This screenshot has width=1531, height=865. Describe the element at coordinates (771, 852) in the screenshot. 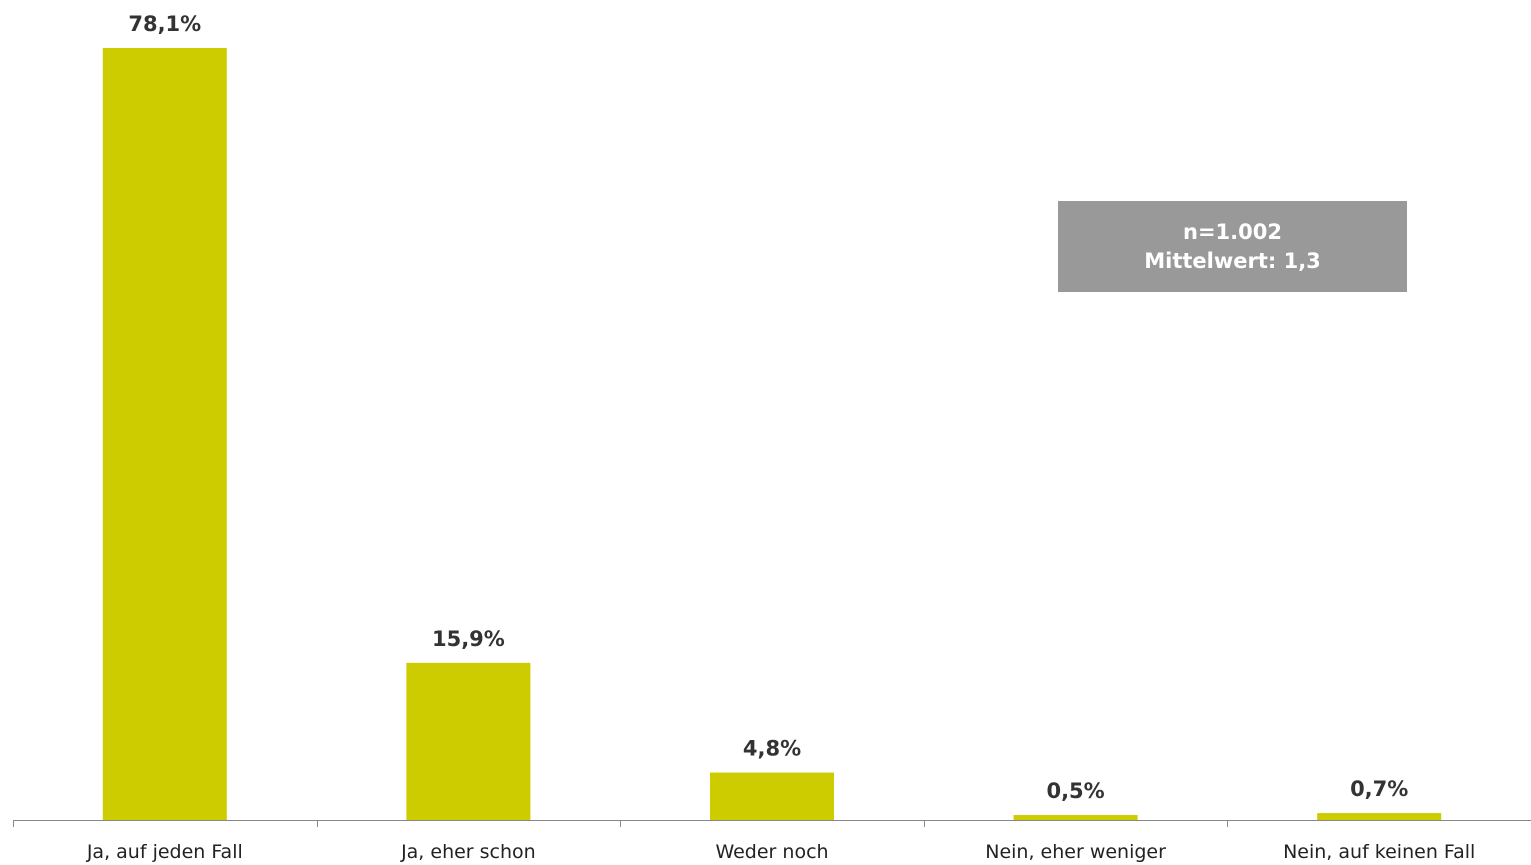

I see `category-label: Weder noch` at that location.